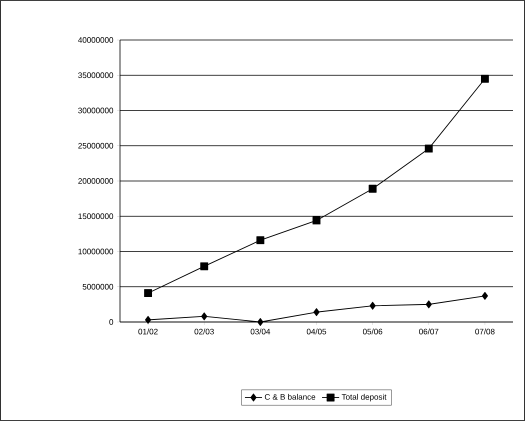 The width and height of the screenshot is (525, 421). What do you see at coordinates (364, 398) in the screenshot?
I see `legend-label: Total deposit` at bounding box center [364, 398].